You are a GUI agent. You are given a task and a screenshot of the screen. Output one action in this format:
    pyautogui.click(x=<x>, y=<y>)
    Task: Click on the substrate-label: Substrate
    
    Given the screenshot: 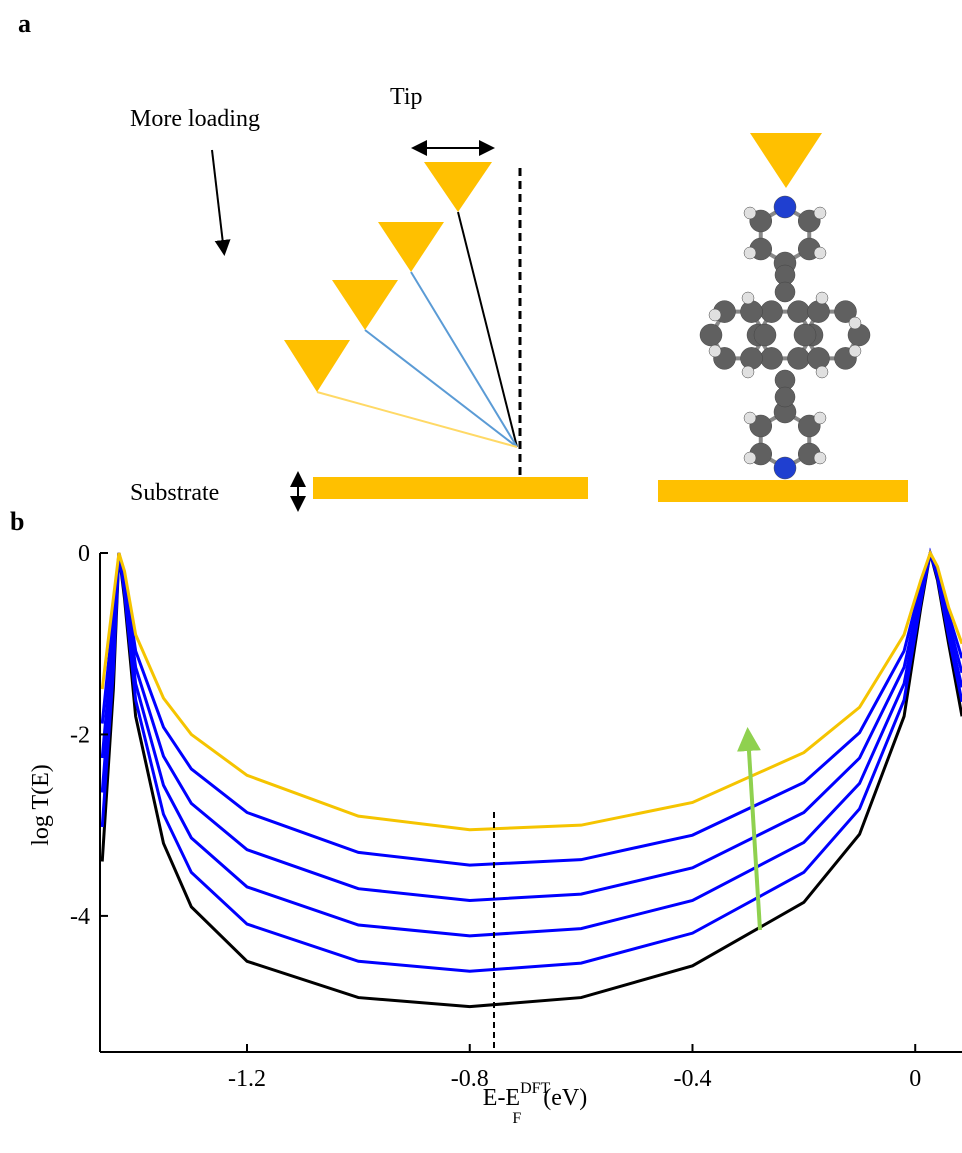 What is the action you would take?
    pyautogui.click(x=174, y=493)
    